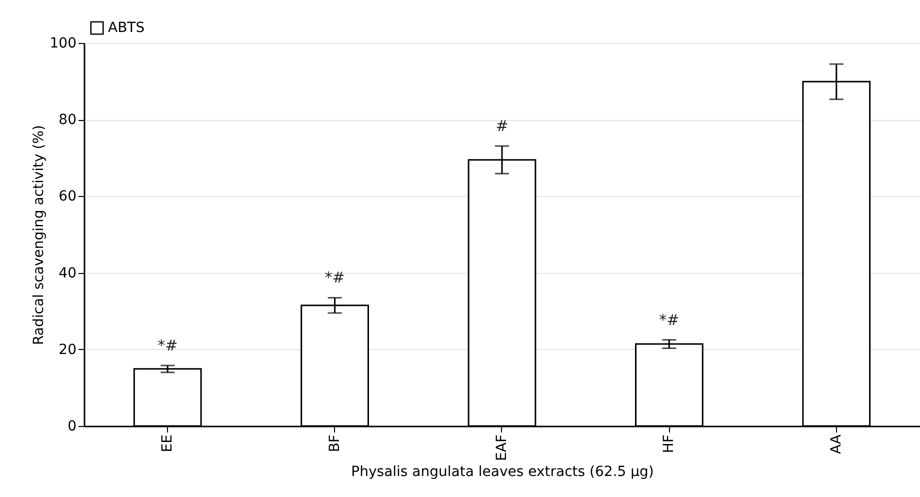 This screenshot has width=920, height=497. What do you see at coordinates (63, 44) in the screenshot?
I see `y-tick-label: 100` at bounding box center [63, 44].